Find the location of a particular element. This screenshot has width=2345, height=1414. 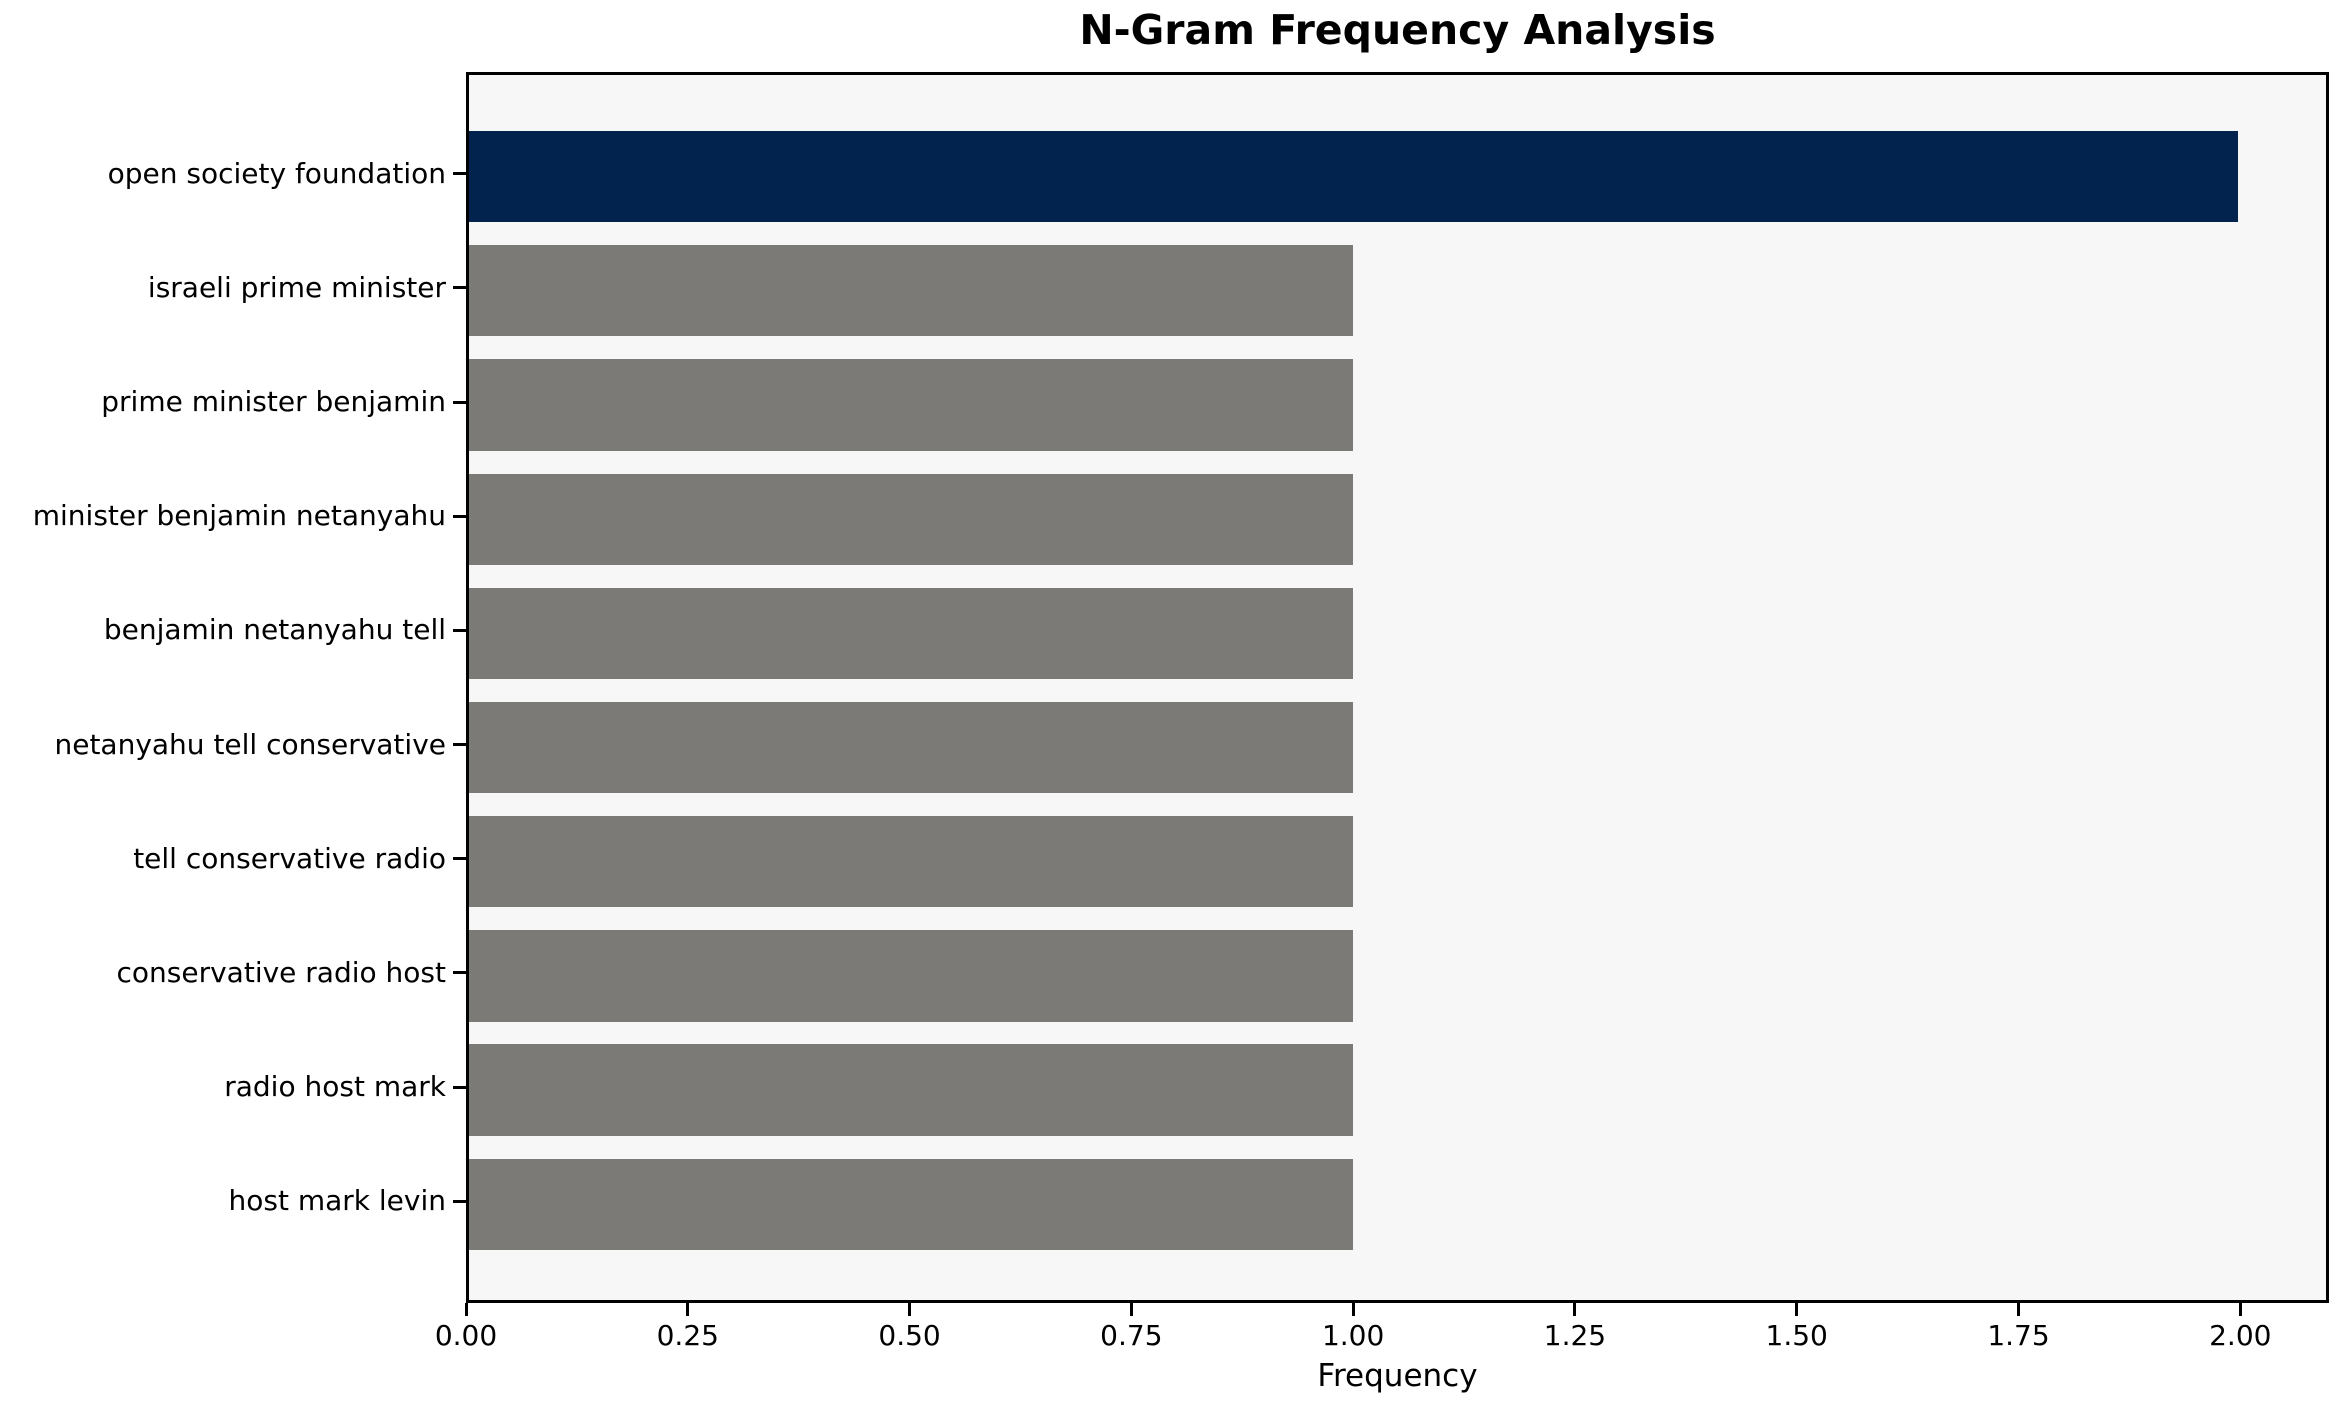

y-tick-label: host mark levin is located at coordinates (337, 1201).